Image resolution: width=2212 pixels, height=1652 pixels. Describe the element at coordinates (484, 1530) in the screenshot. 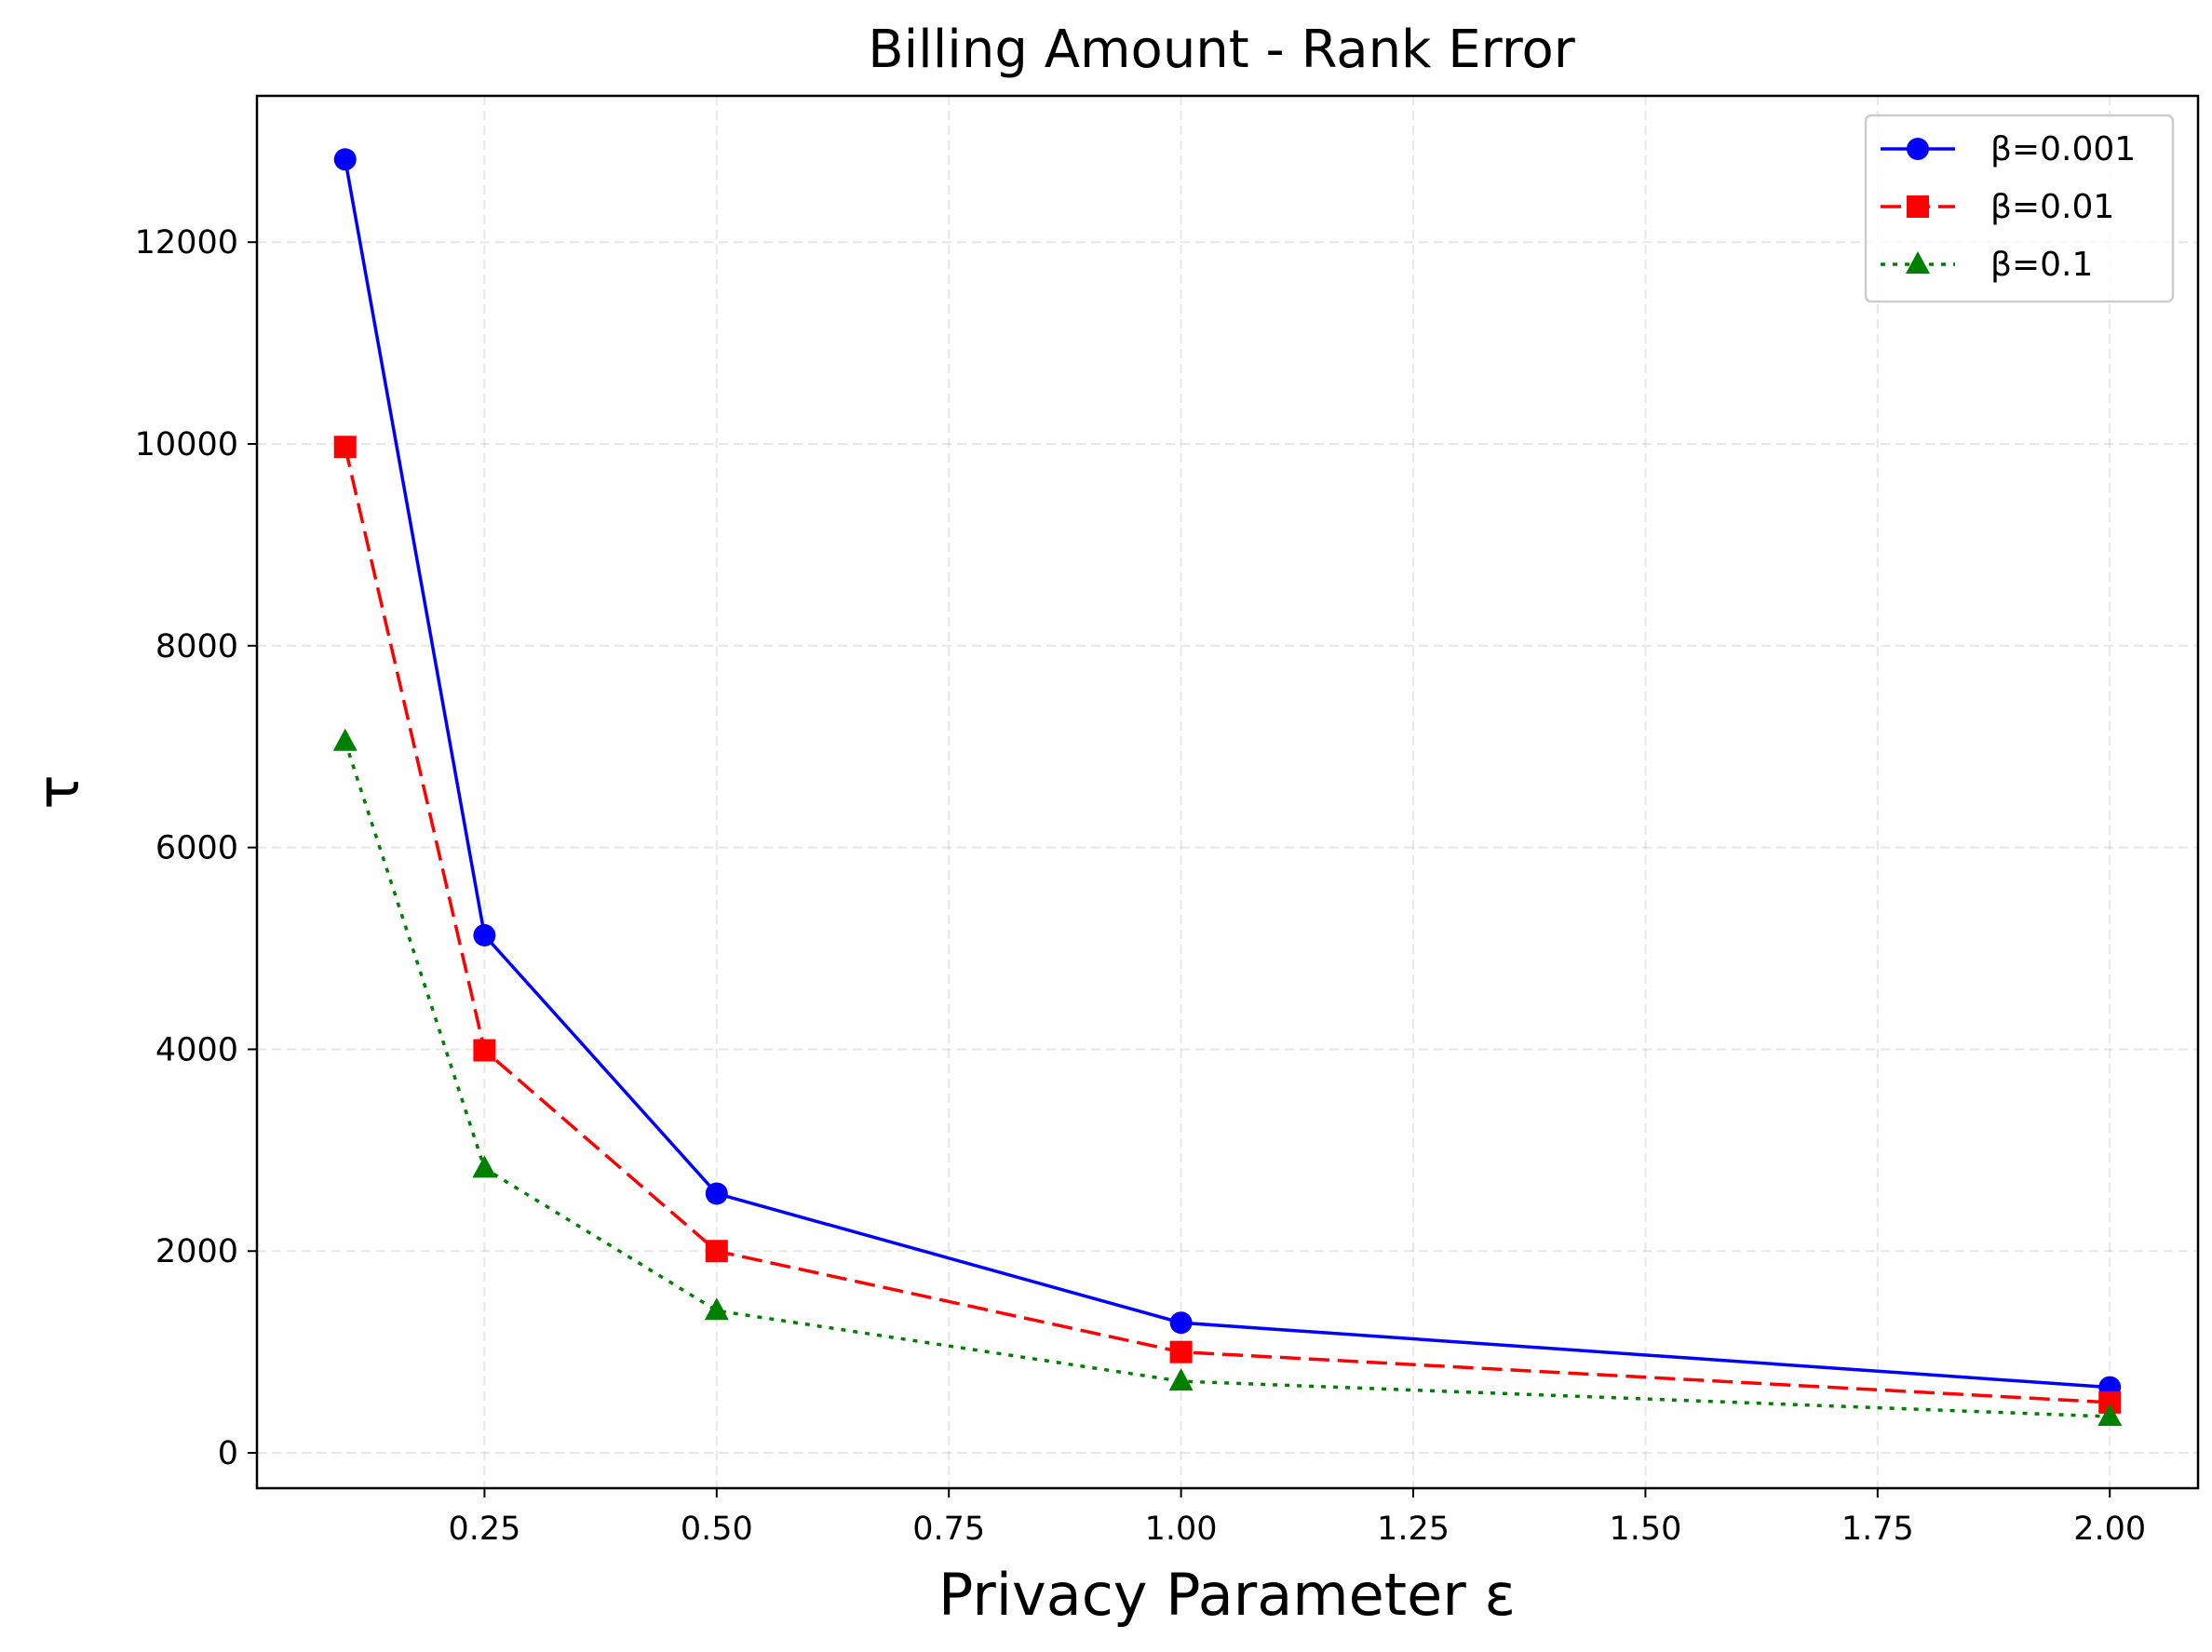

I see `x-tick-label: 0.25` at that location.